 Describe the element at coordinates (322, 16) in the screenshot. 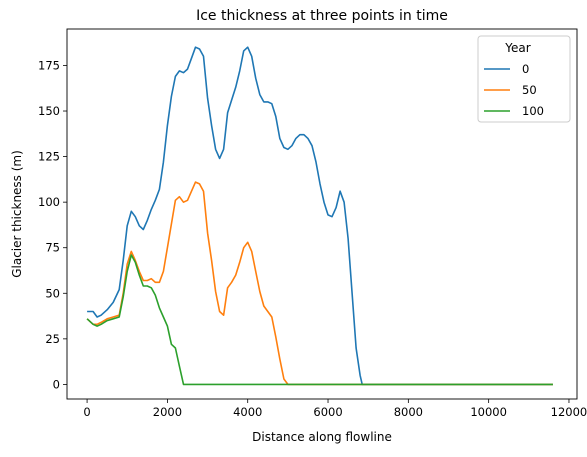

I see `chart-title: Ice thickness at three points in time` at that location.